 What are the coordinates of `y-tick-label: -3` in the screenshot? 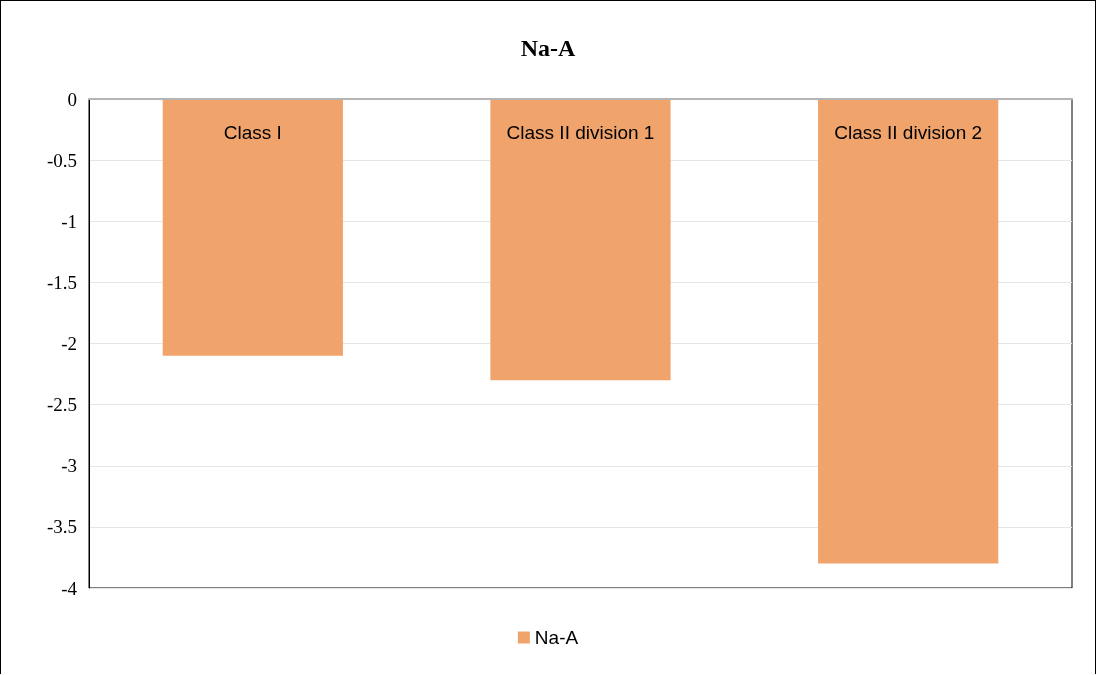 It's located at (69, 466).